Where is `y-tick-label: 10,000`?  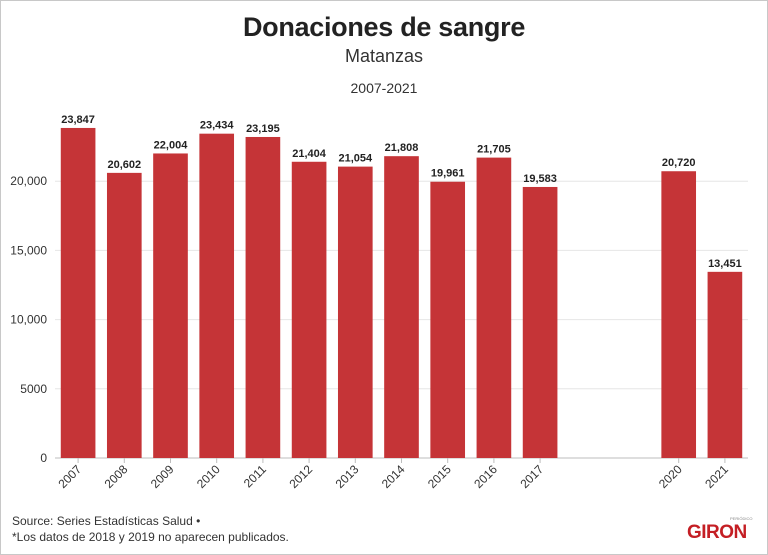
y-tick-label: 10,000 is located at coordinates (28, 320).